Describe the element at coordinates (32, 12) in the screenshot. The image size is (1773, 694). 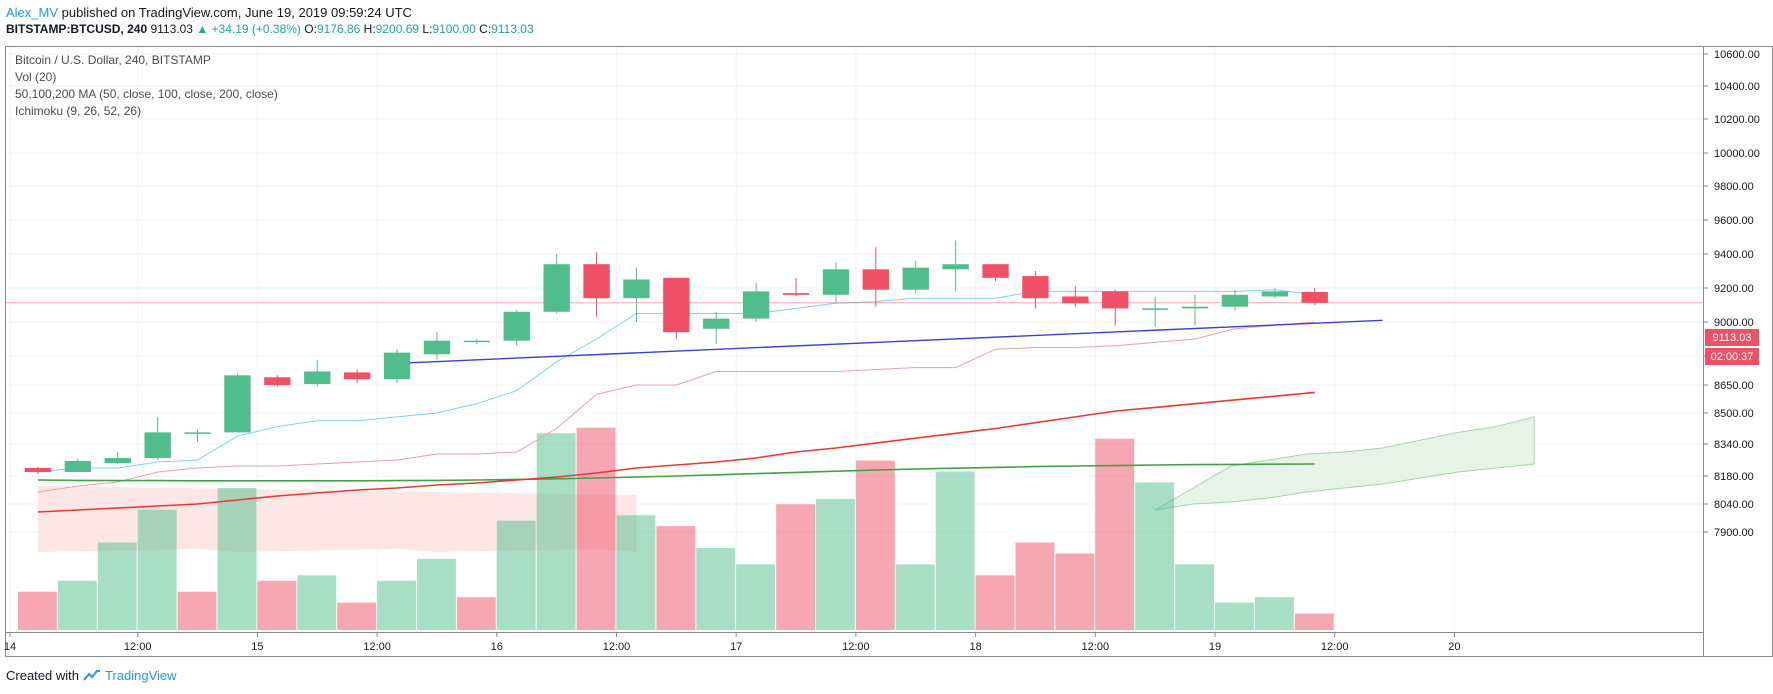
I see `author-link: Alex_MV` at that location.